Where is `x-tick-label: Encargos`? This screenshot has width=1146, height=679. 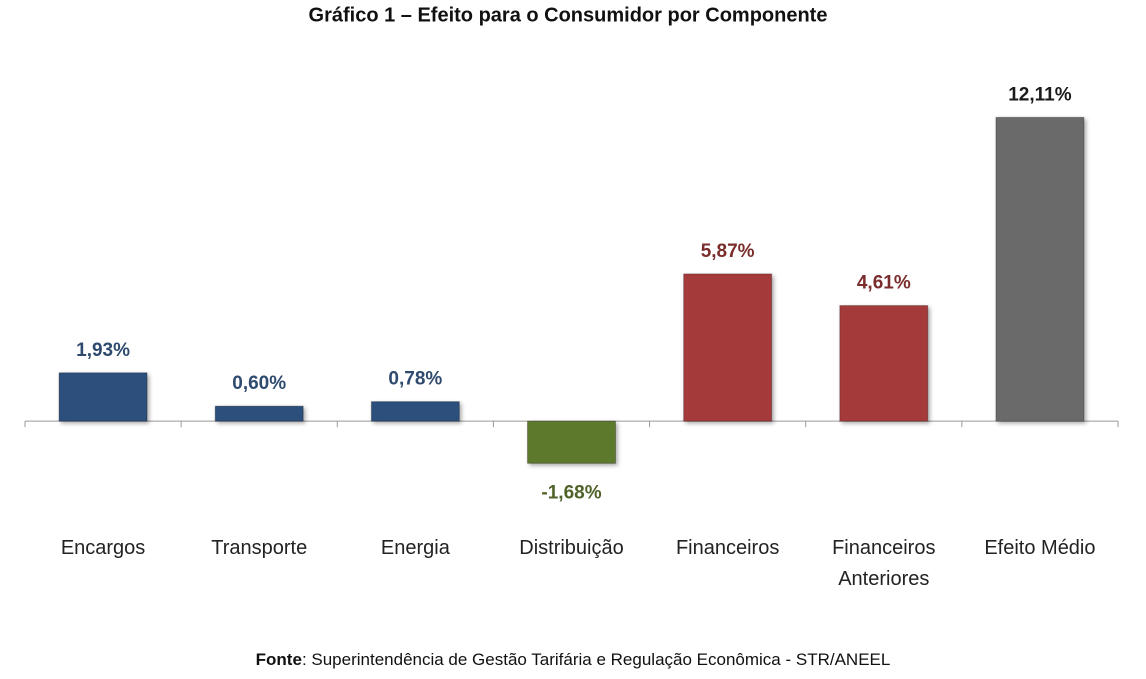
x-tick-label: Encargos is located at coordinates (103, 548).